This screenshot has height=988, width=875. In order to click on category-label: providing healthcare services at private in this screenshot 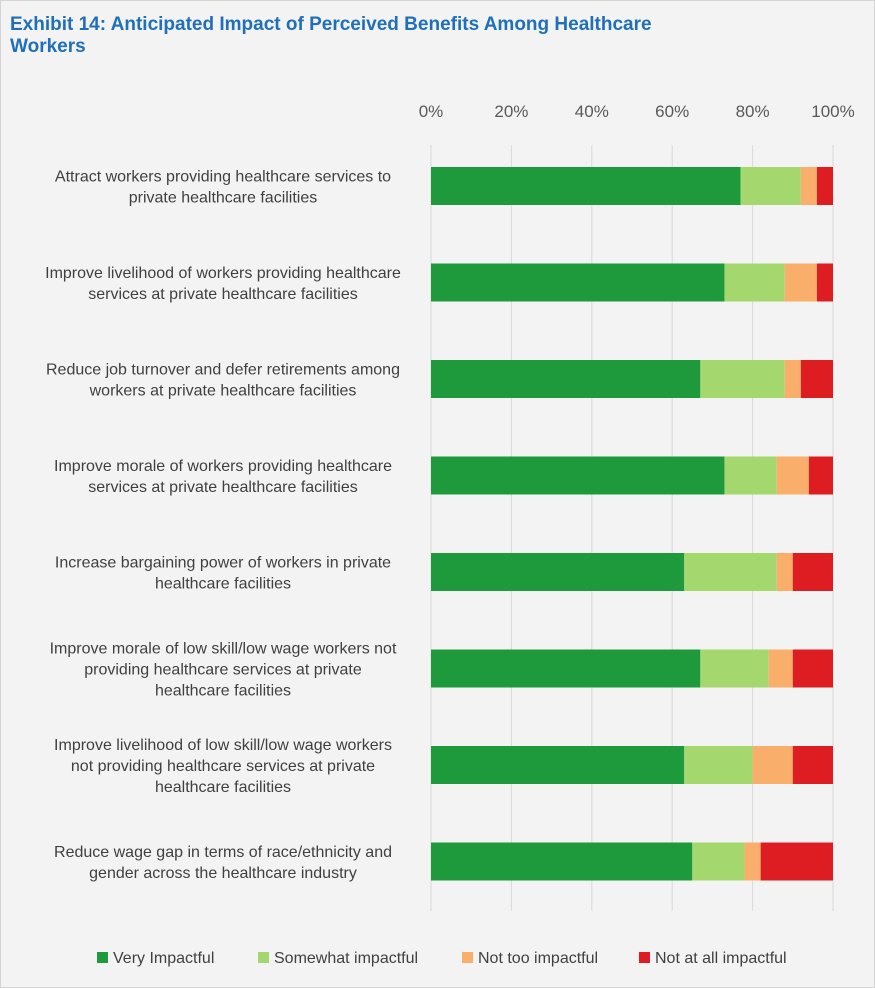, I will do `click(223, 670)`.